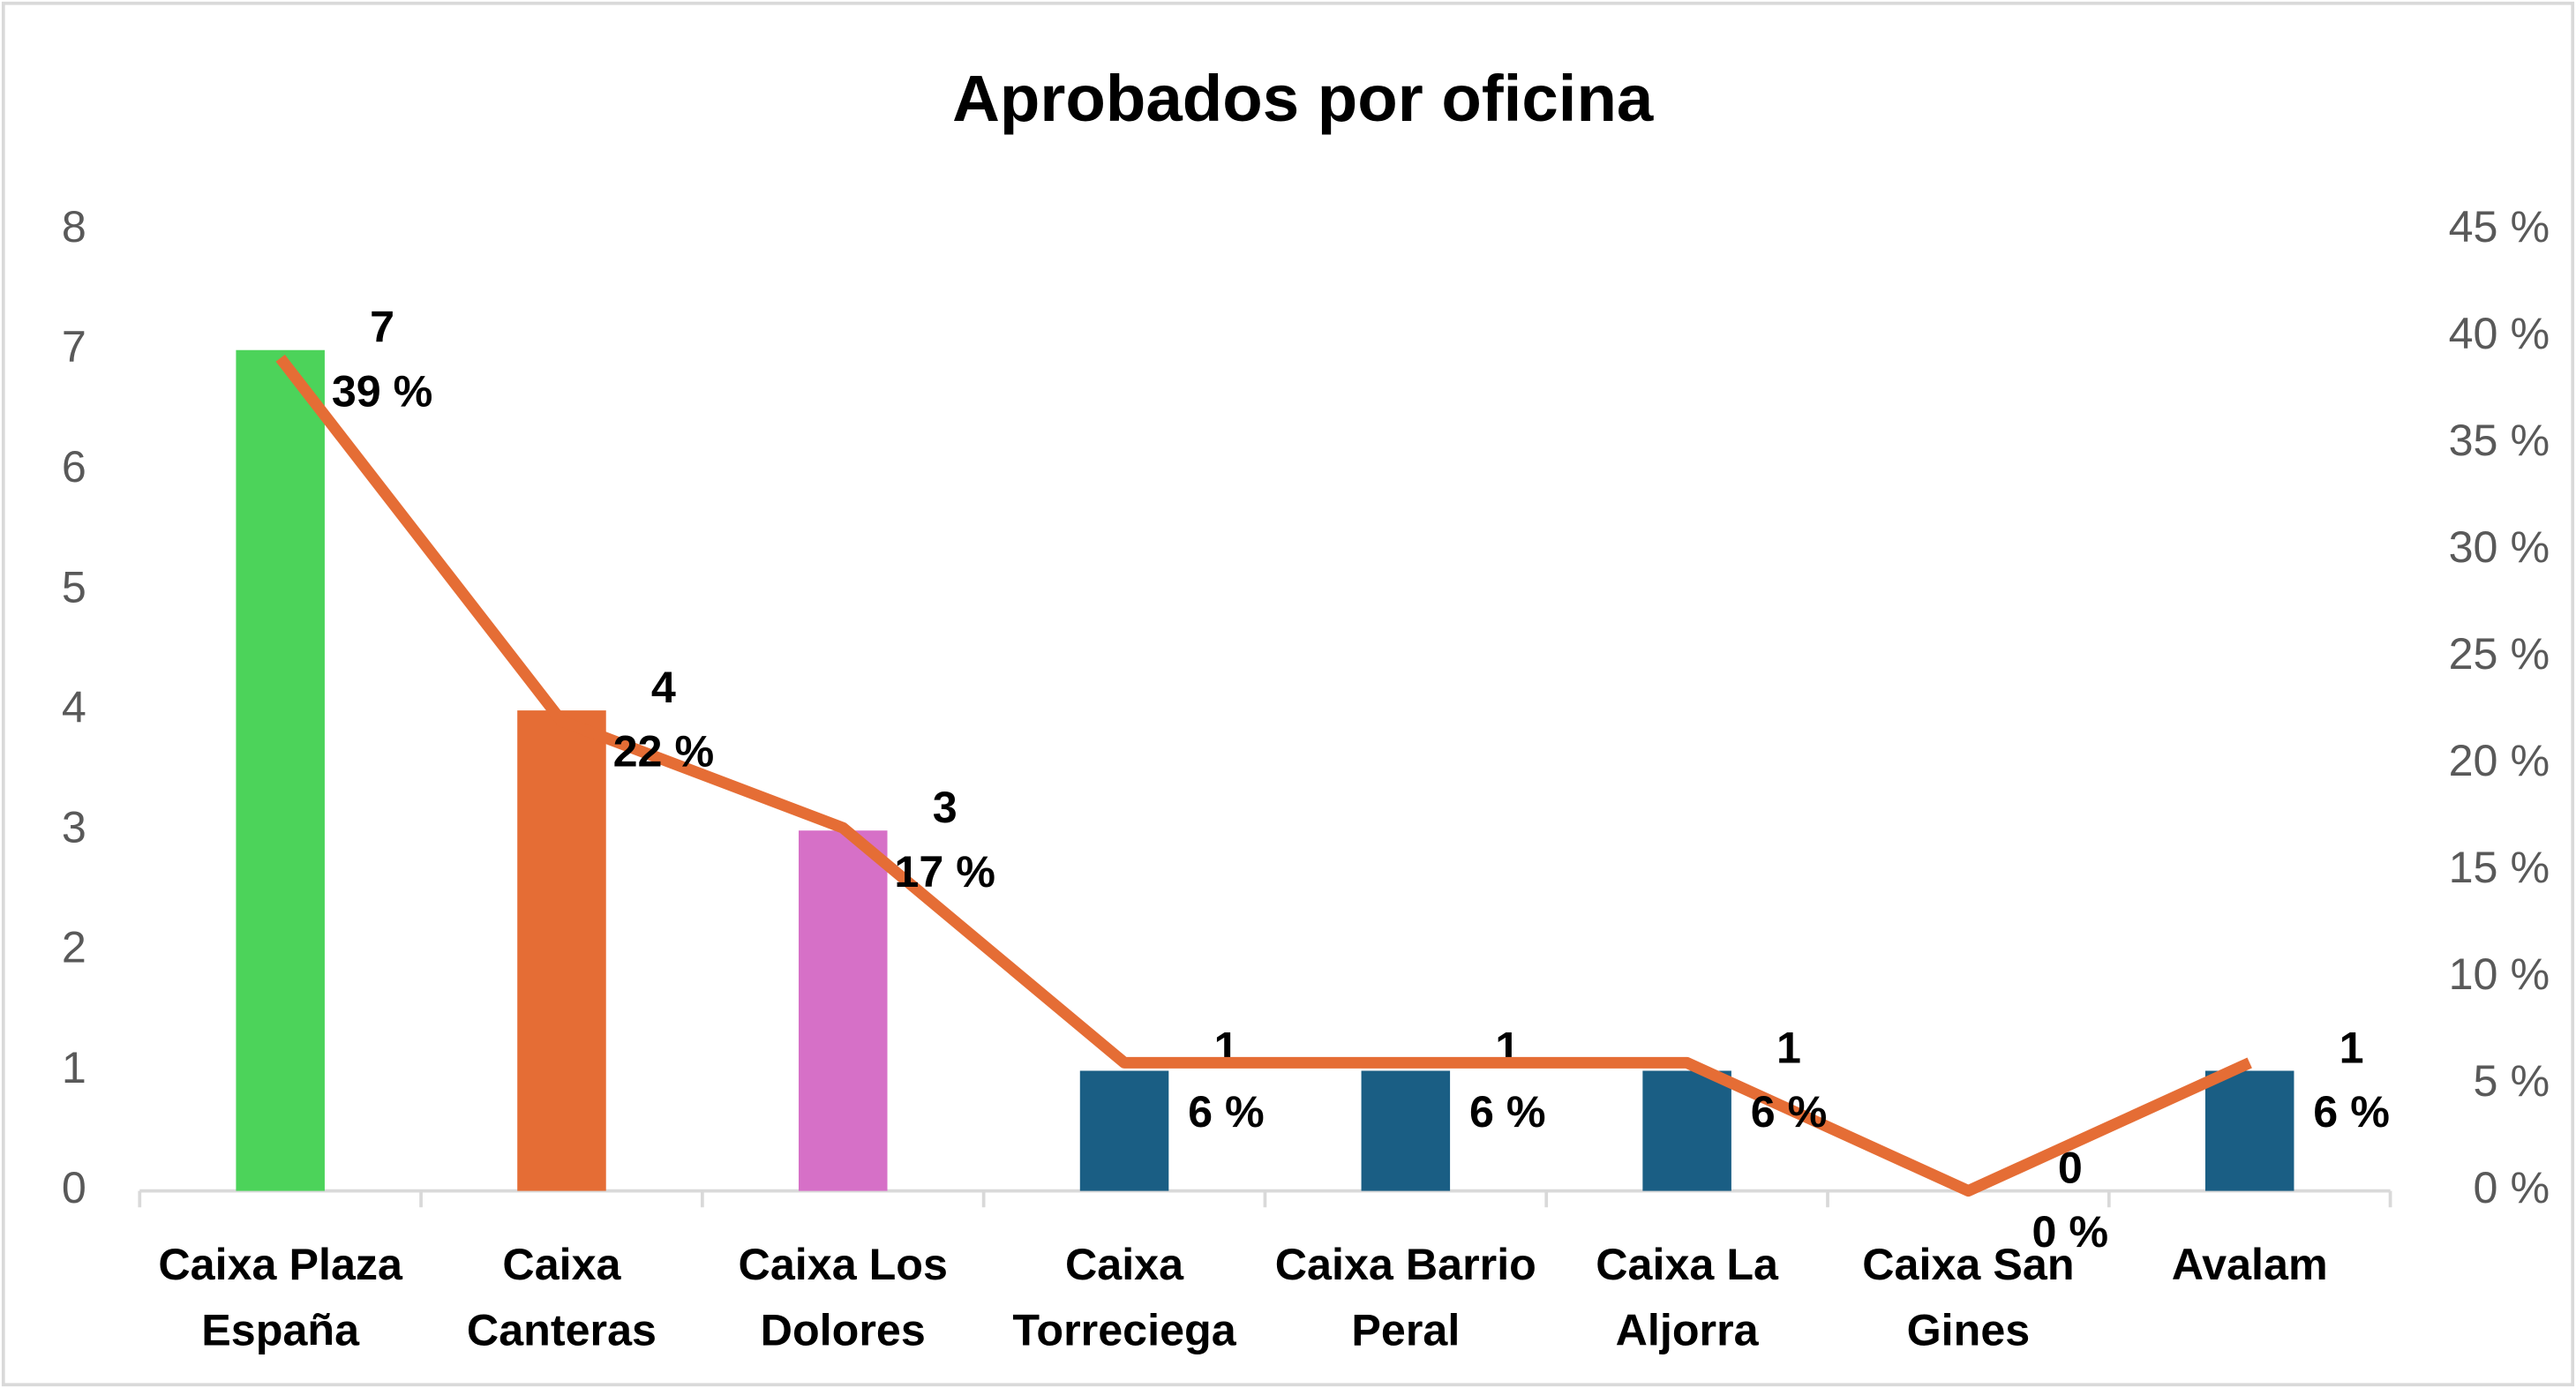 The width and height of the screenshot is (2576, 1388). I want to click on x-tick-label: Caixa Canteras, so click(561, 1298).